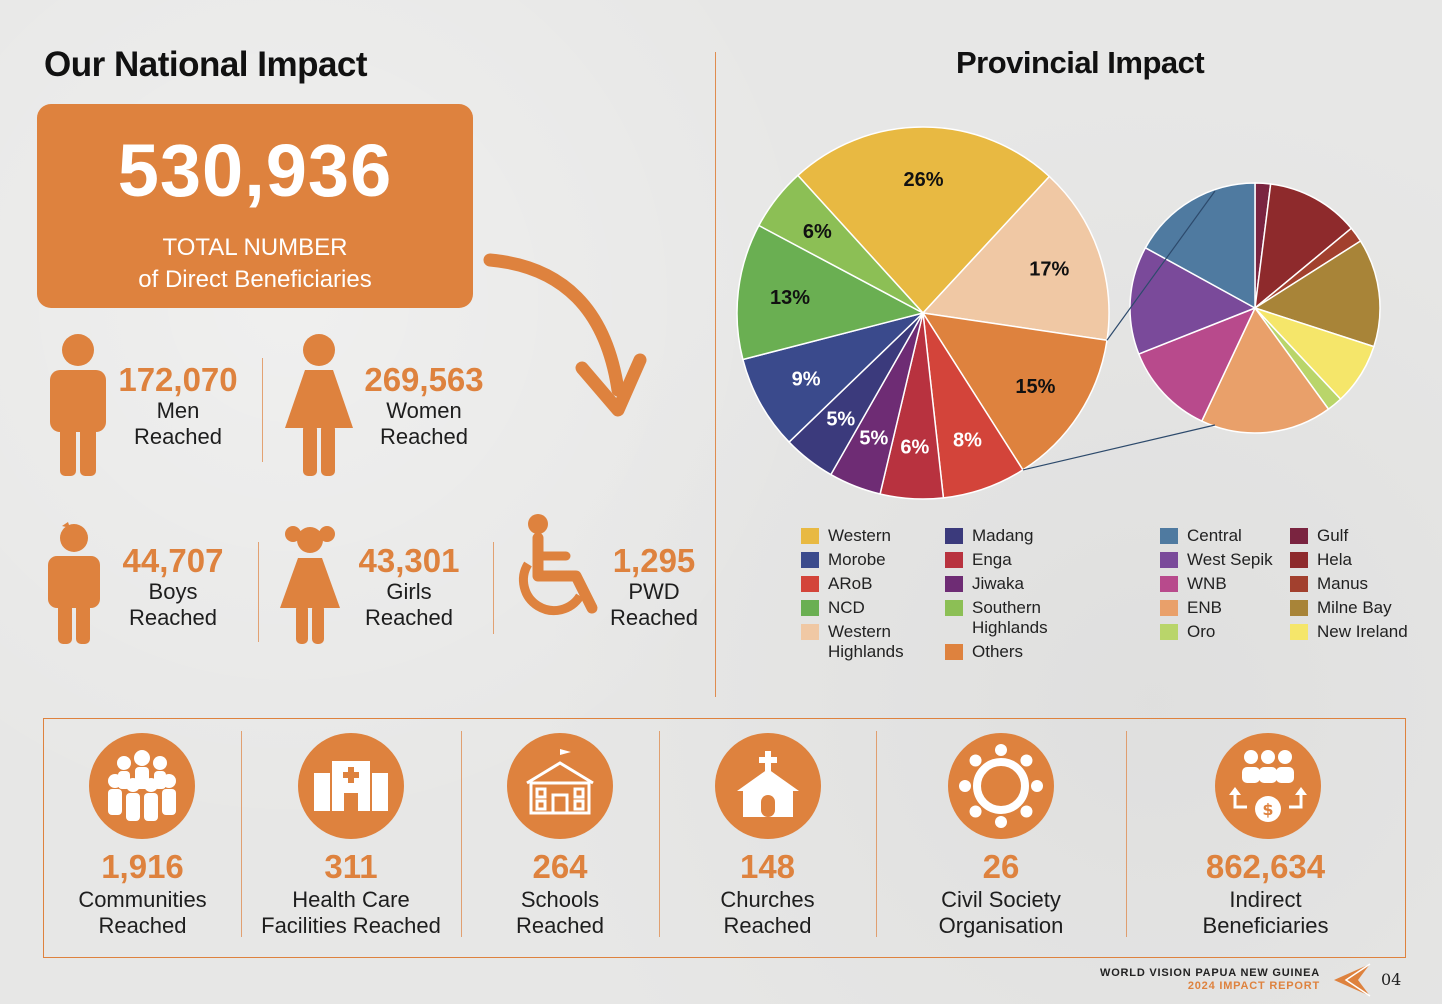 The image size is (1442, 1004). I want to click on men-stat: 172,070 Men Reached, so click(178, 406).